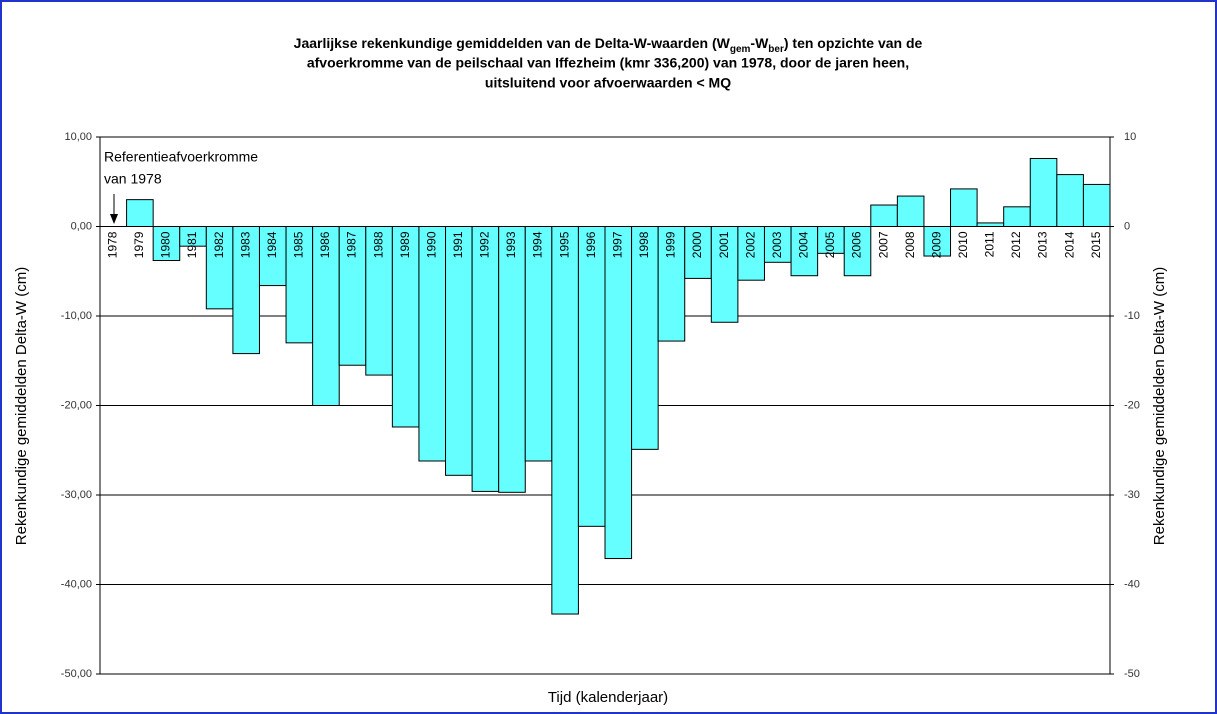  Describe the element at coordinates (591, 244) in the screenshot. I see `x-tick-label: 1996` at that location.